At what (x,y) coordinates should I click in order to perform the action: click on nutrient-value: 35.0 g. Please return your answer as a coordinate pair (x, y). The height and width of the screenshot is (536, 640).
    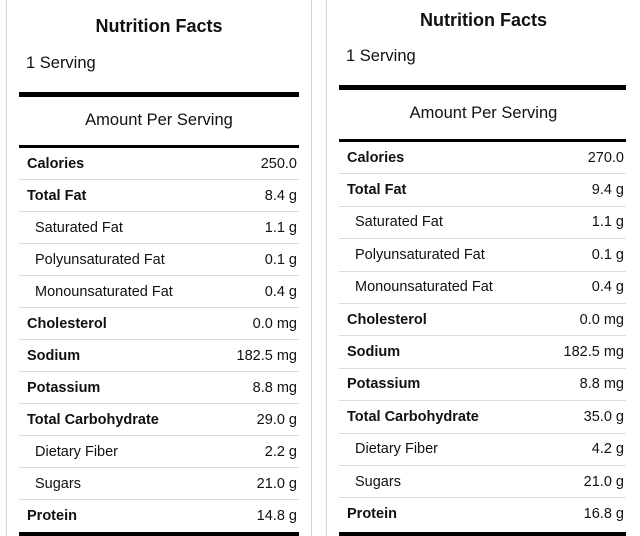
    Looking at the image, I should click on (603, 416).